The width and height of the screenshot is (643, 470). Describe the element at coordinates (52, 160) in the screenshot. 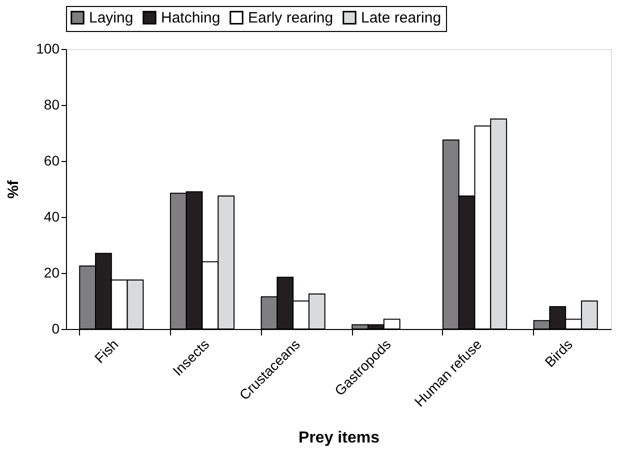

I see `y-tick-label: 60` at that location.